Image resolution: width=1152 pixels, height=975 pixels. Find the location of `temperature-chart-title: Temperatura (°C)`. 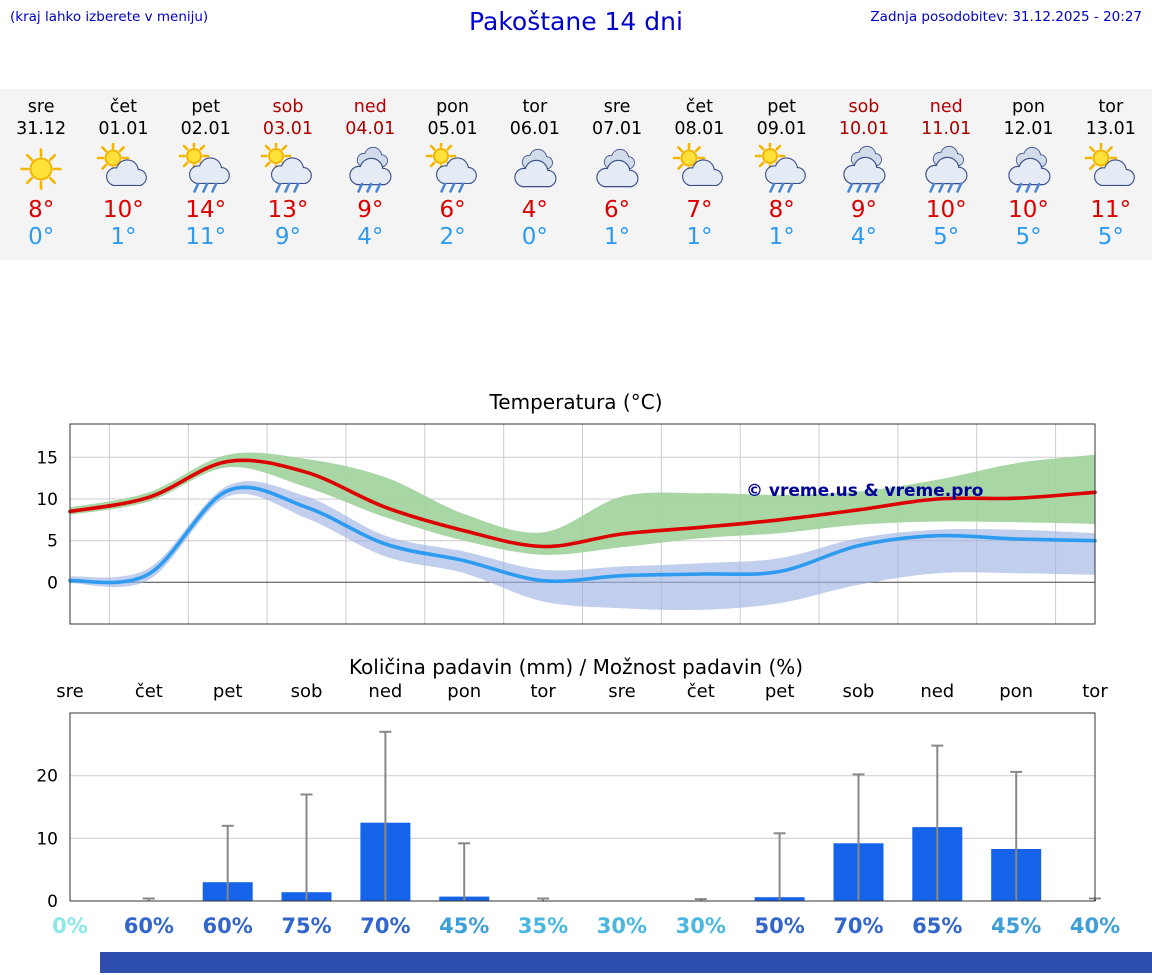

temperature-chart-title: Temperatura (°C) is located at coordinates (576, 401).